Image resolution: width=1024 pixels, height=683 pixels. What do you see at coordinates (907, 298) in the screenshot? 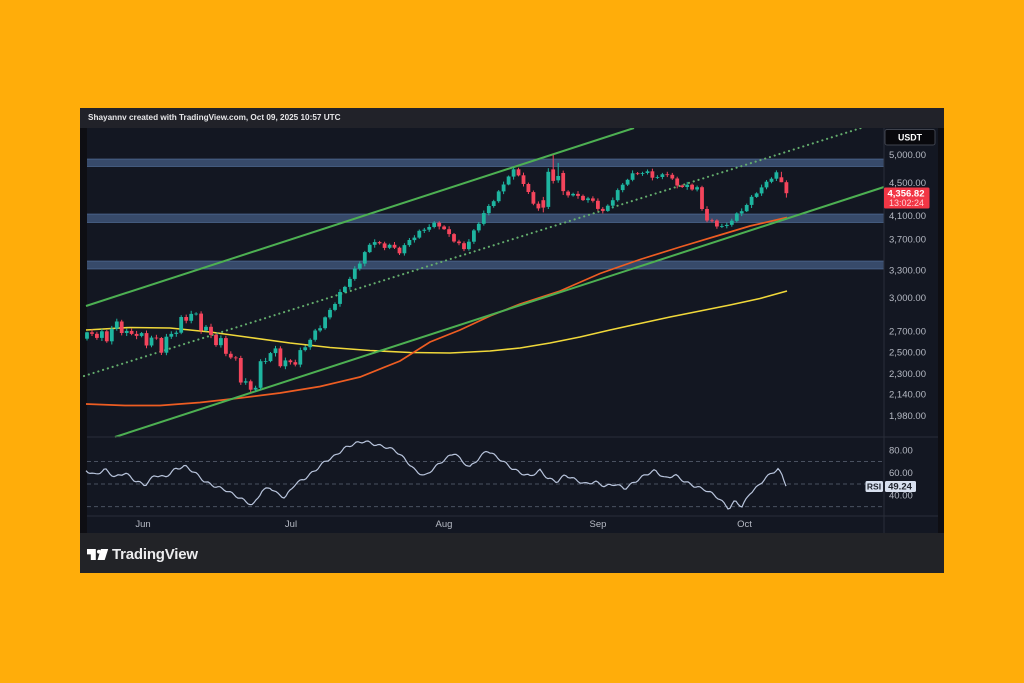
I see `svg-text: 3,000.00` at bounding box center [907, 298].